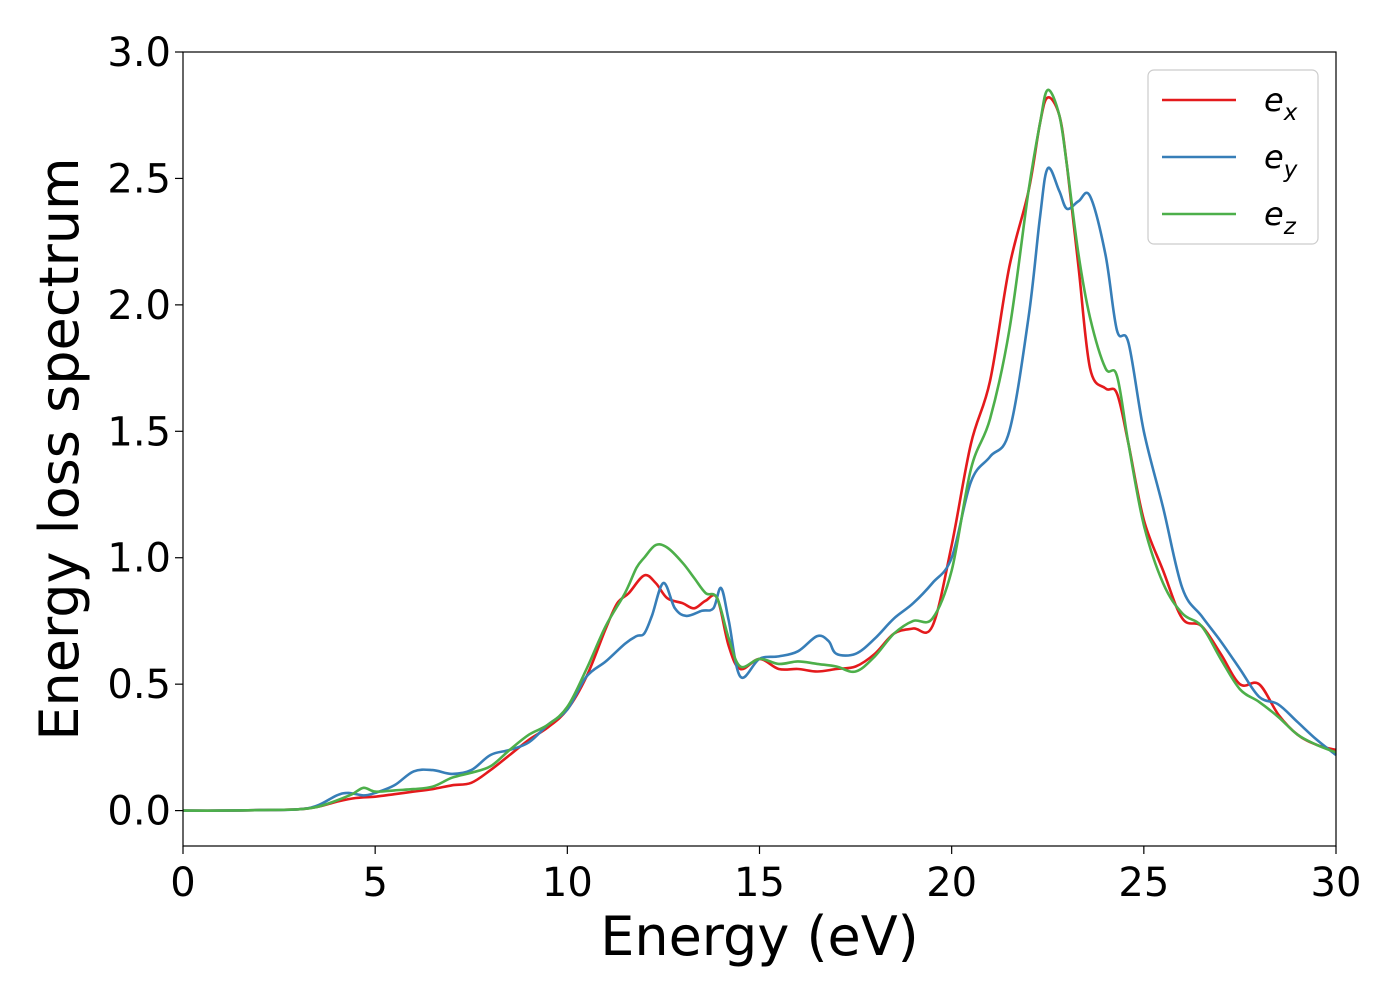  I want to click on y-tick-label: 0.0, so click(139, 812).